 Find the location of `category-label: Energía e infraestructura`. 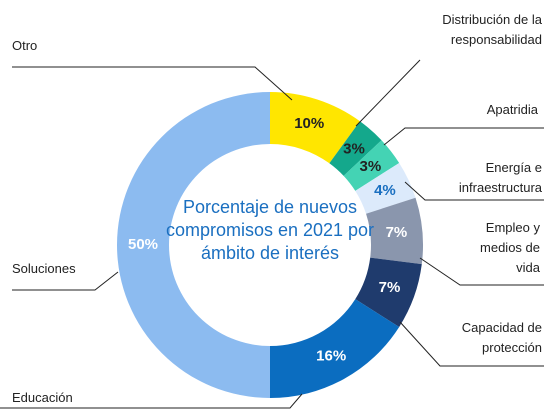

category-label: Energía e infraestructura is located at coordinates (500, 177).